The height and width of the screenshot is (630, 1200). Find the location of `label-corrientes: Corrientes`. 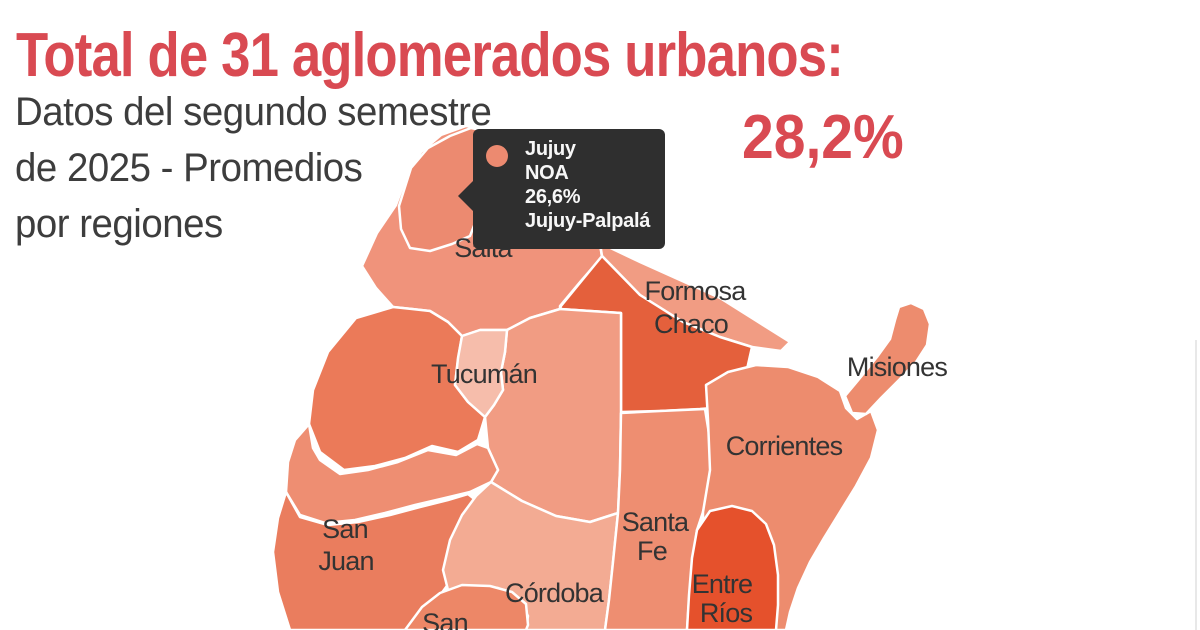

label-corrientes: Corrientes is located at coordinates (784, 446).